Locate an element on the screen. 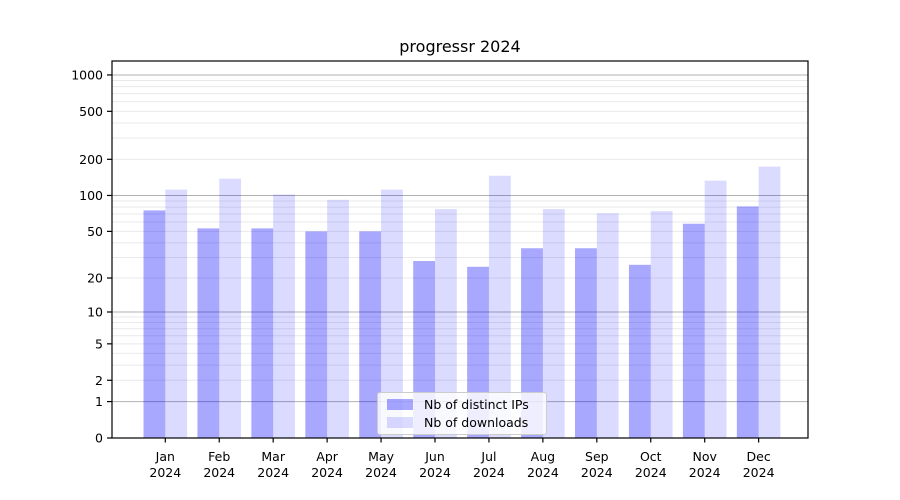  bar-distinct-ips-aug is located at coordinates (532, 343).